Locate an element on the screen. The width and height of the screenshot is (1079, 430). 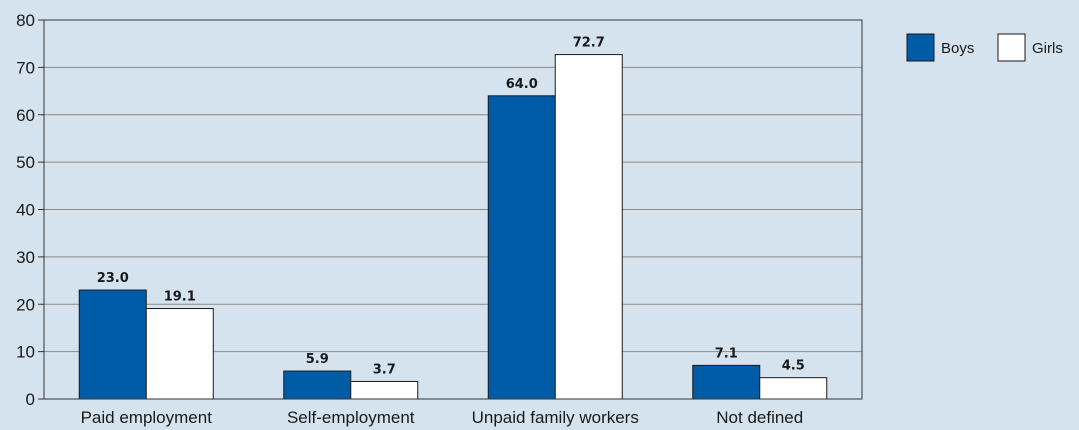
data-label-boys-2: 64.0 is located at coordinates (522, 84).